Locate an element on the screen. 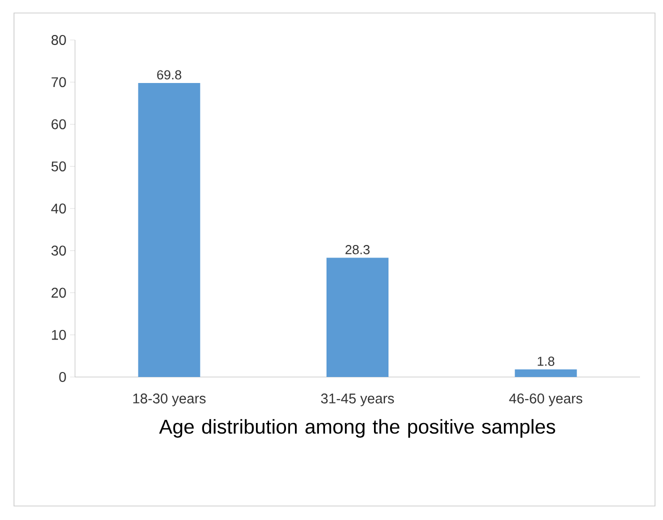  y-tick-label: 0 is located at coordinates (62, 377).